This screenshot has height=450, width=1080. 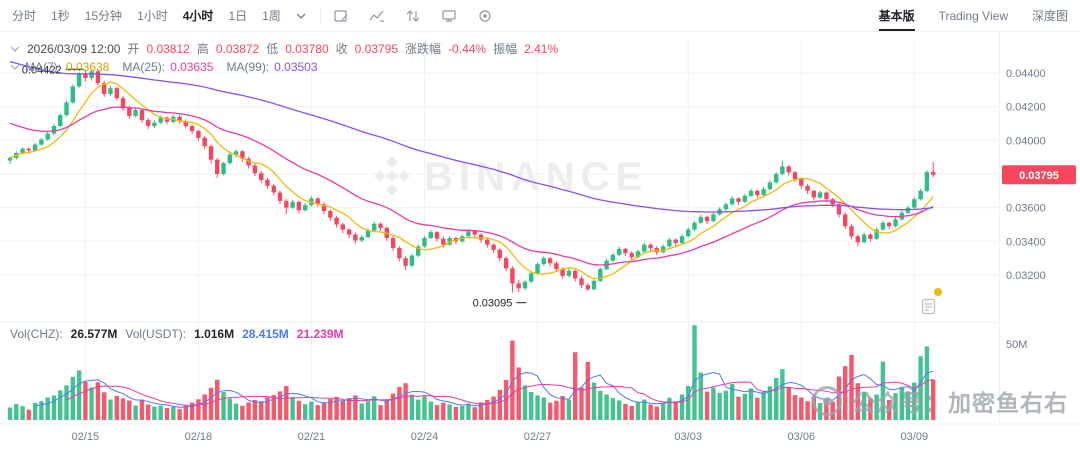 I want to click on watermark-layer: BINANCE, so click(x=511, y=177).